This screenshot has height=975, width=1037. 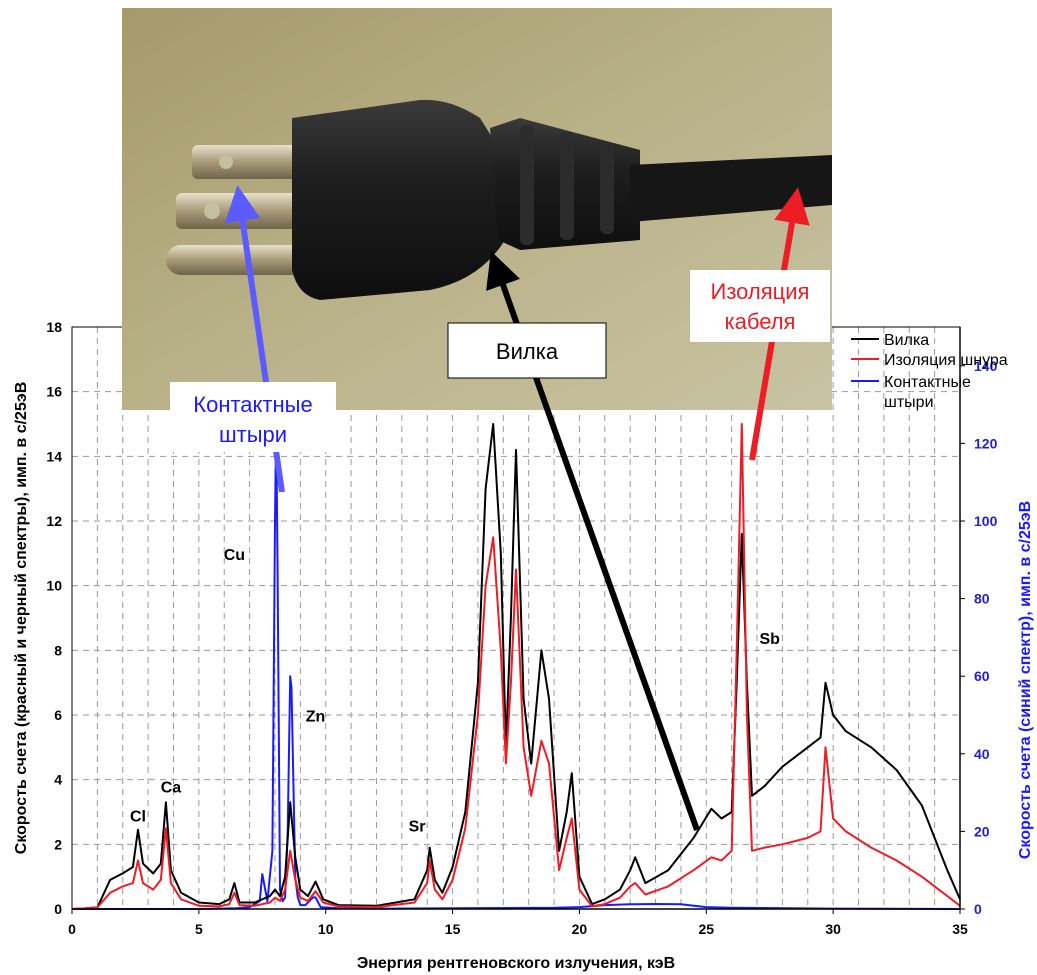 What do you see at coordinates (986, 366) in the screenshot?
I see `y-right-tick-label: 140` at bounding box center [986, 366].